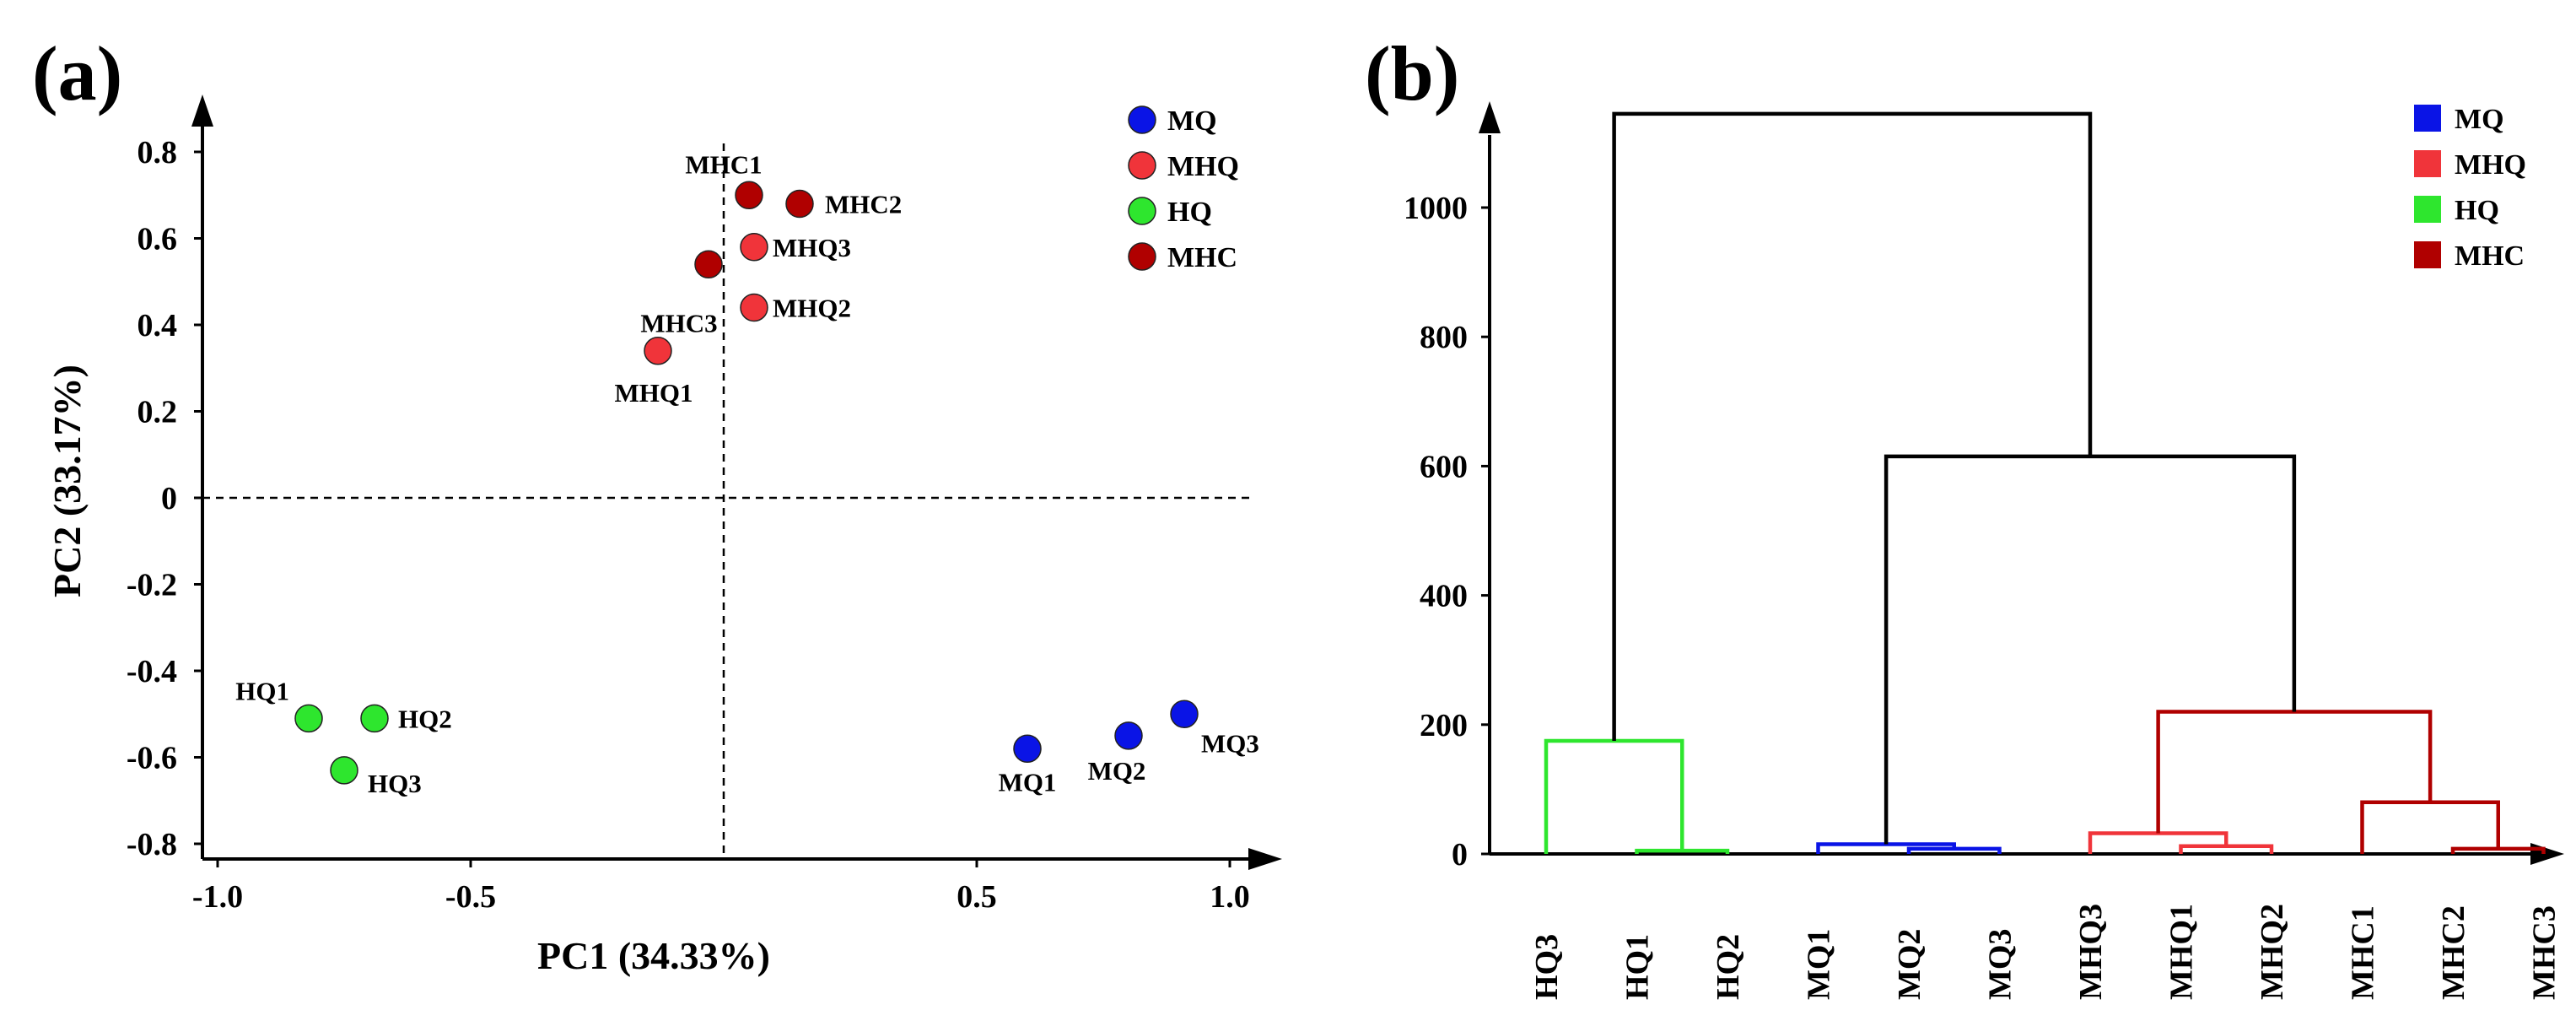 Image resolution: width=2576 pixels, height=1021 pixels. What do you see at coordinates (344, 771) in the screenshot?
I see `pca-point-hq3` at bounding box center [344, 771].